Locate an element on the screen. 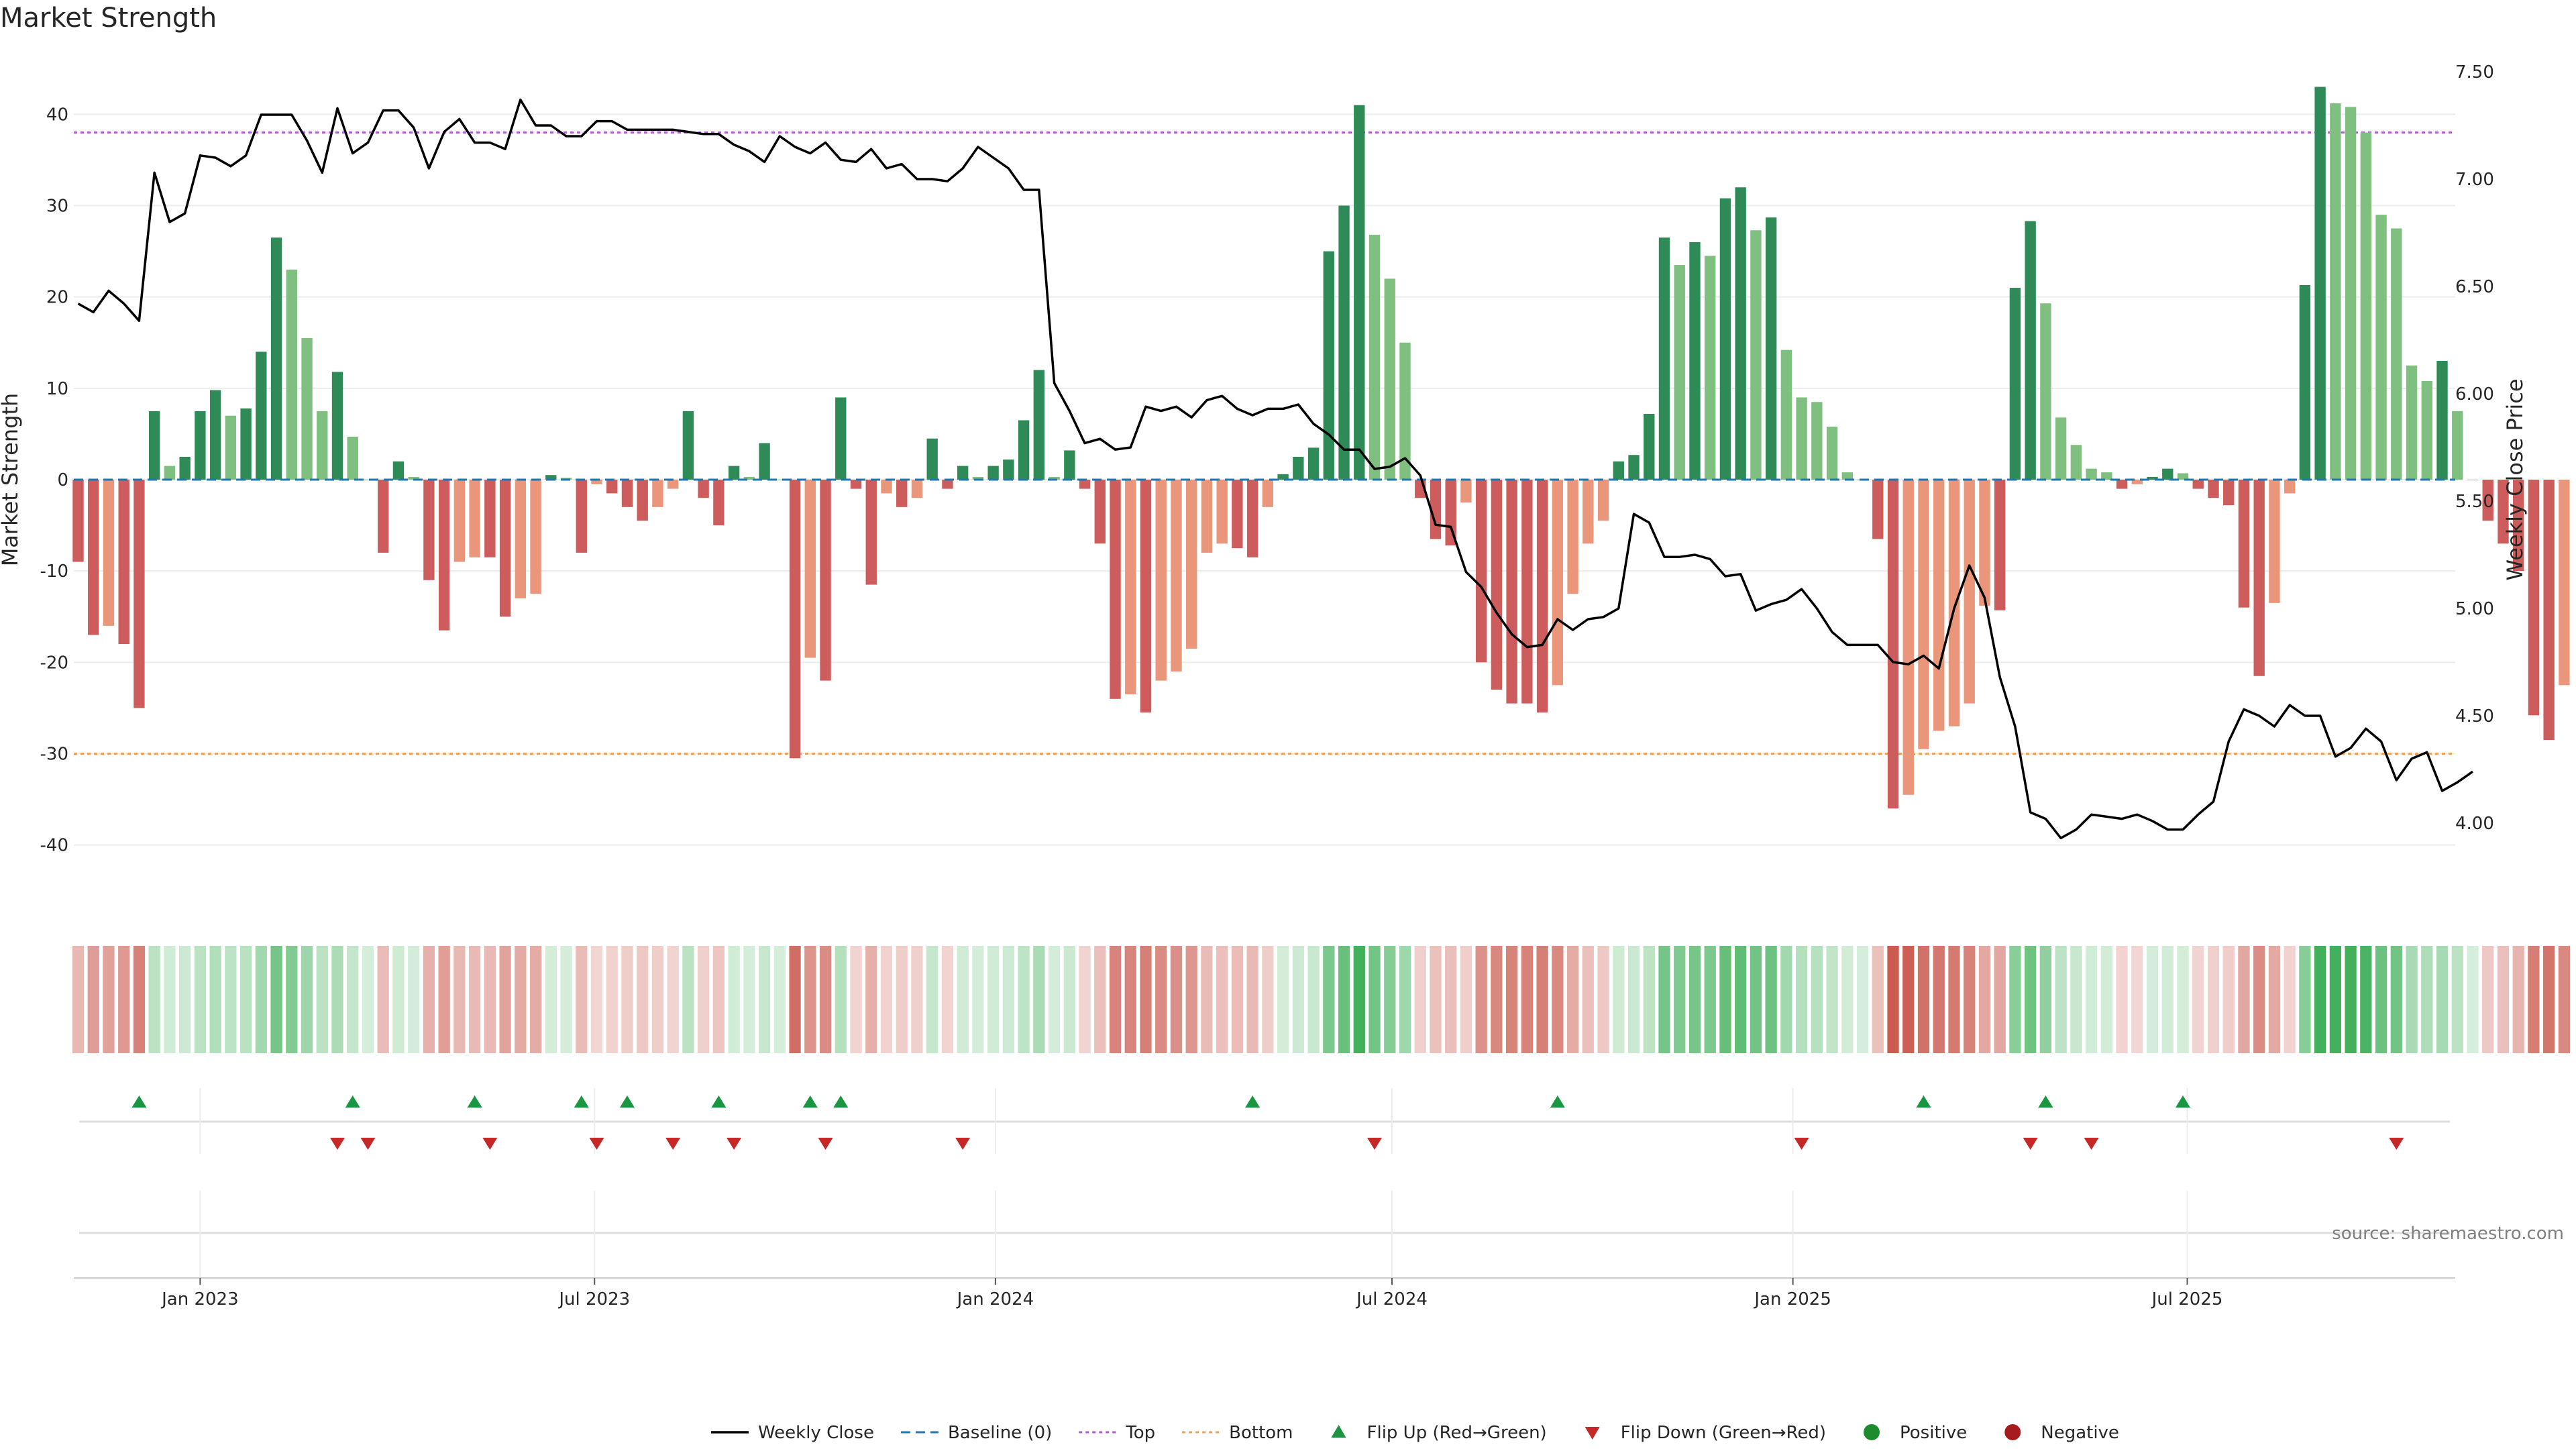 This screenshot has width=2576, height=1449. legend-label: Bottom is located at coordinates (1261, 1433).